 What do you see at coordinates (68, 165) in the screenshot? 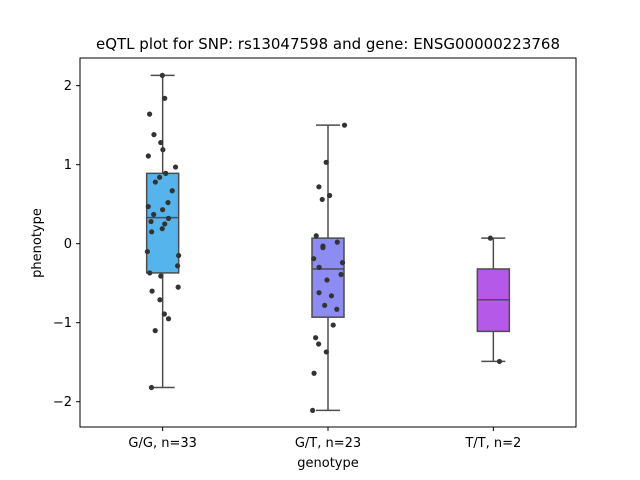
I see `y-tick-label: 1` at bounding box center [68, 165].